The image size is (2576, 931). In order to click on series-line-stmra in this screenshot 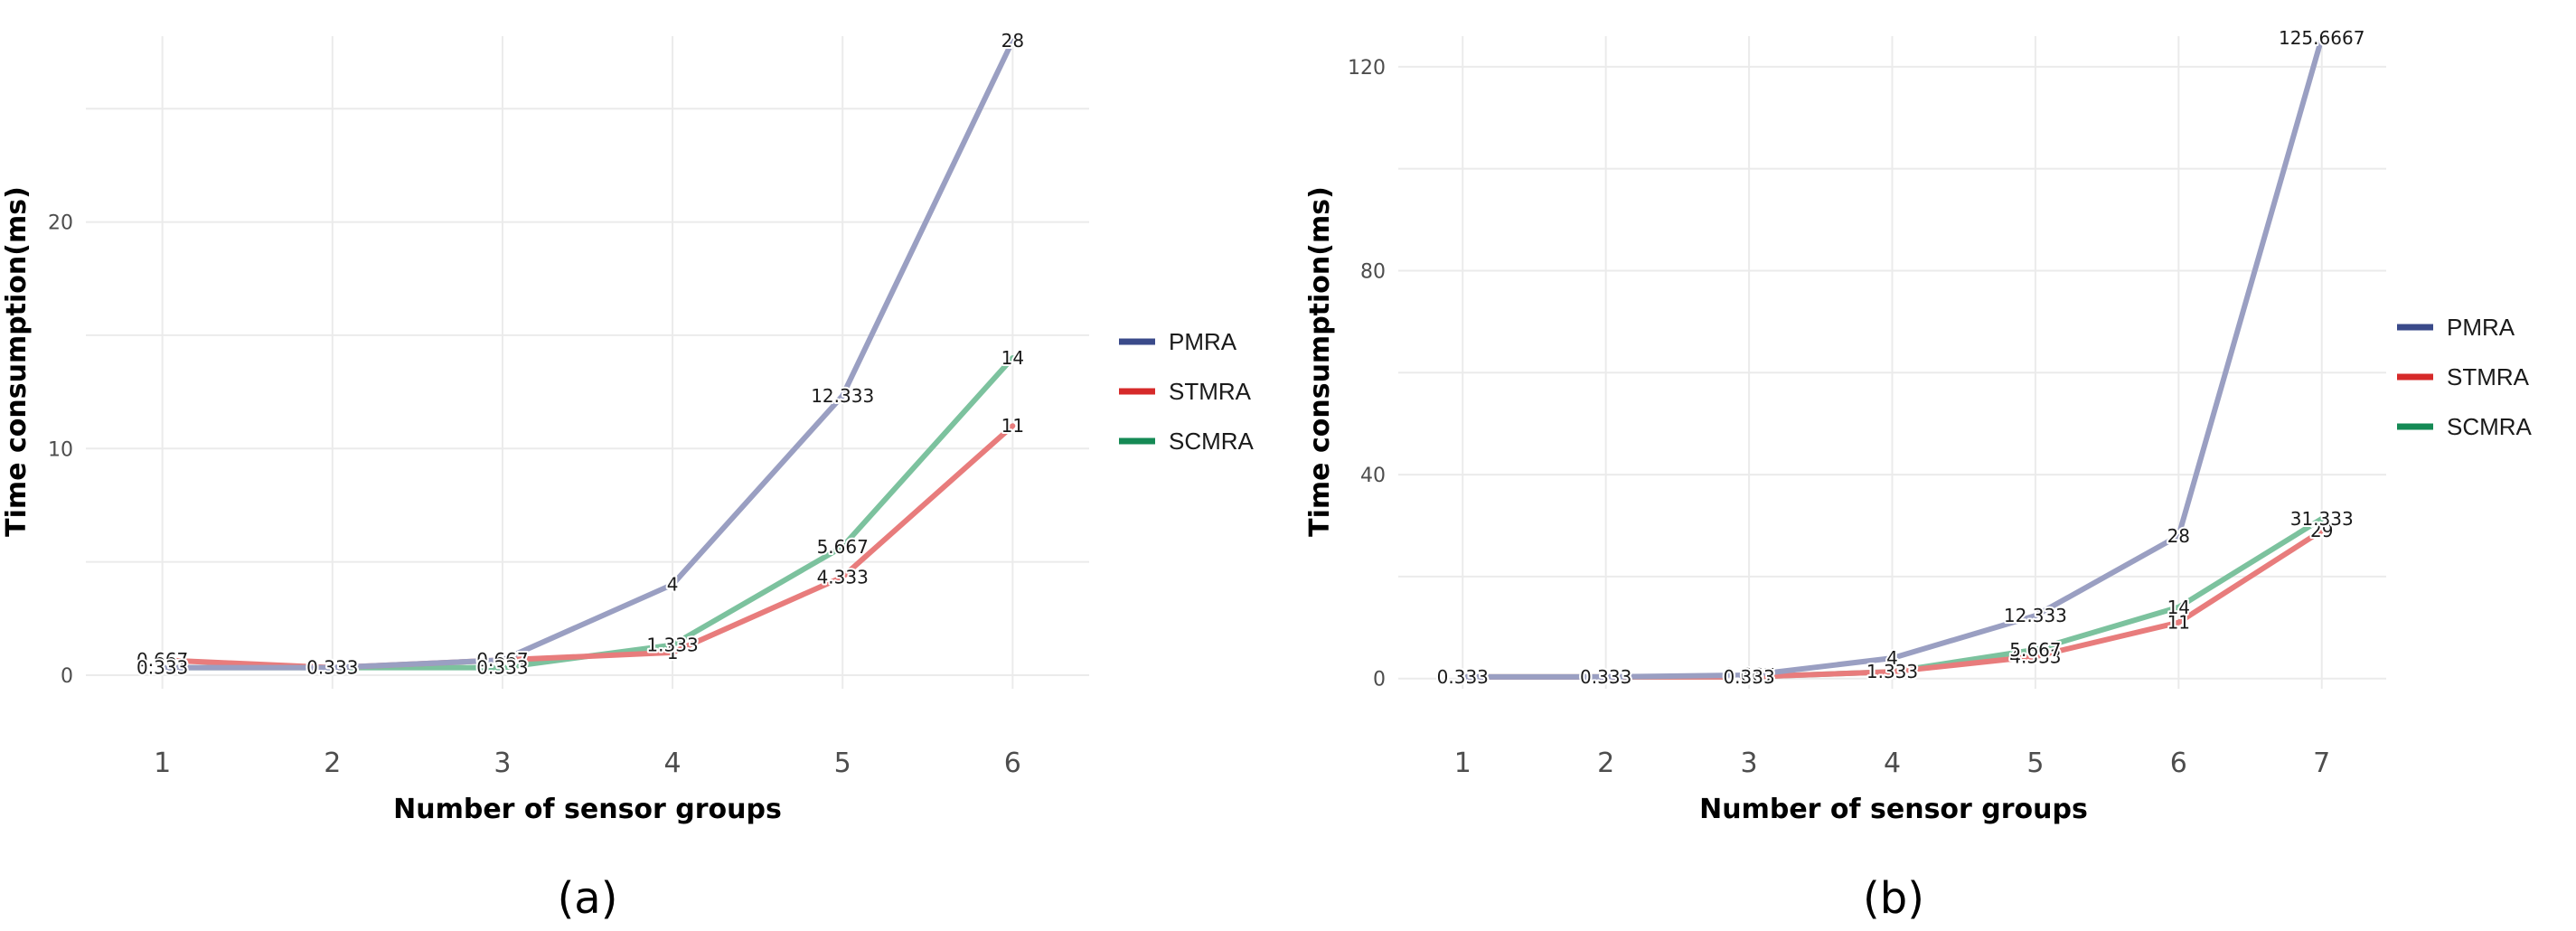, I will do `click(587, 547)`.